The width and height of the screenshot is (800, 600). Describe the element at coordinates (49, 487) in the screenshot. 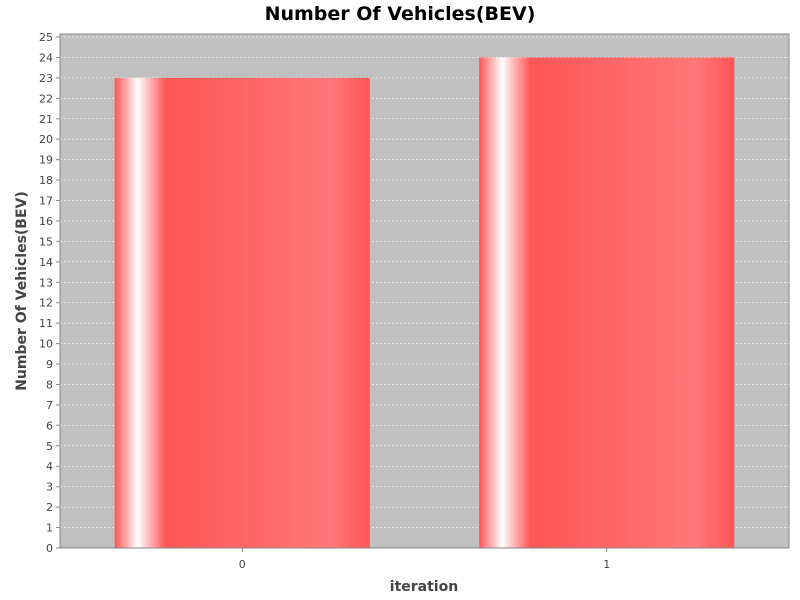

I see `y-tick-label: 3` at that location.